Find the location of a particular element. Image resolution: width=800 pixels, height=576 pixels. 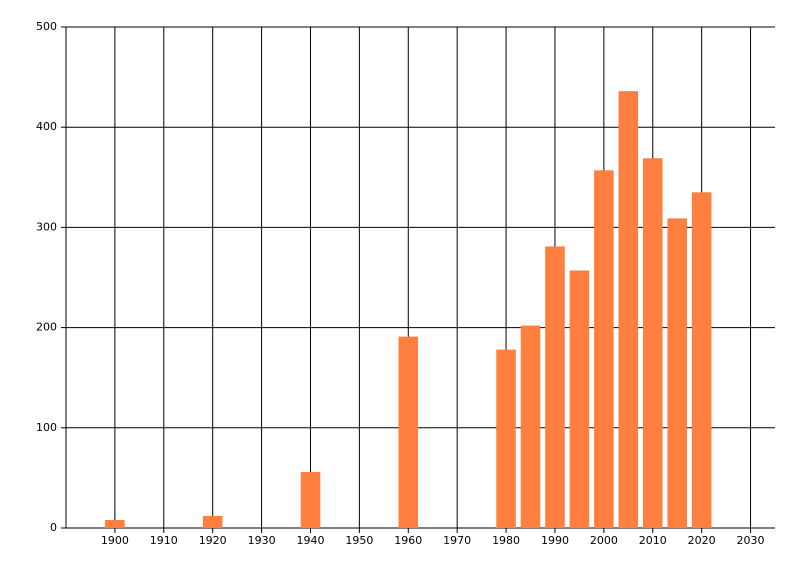

x-tick-label: 2010 is located at coordinates (653, 540).